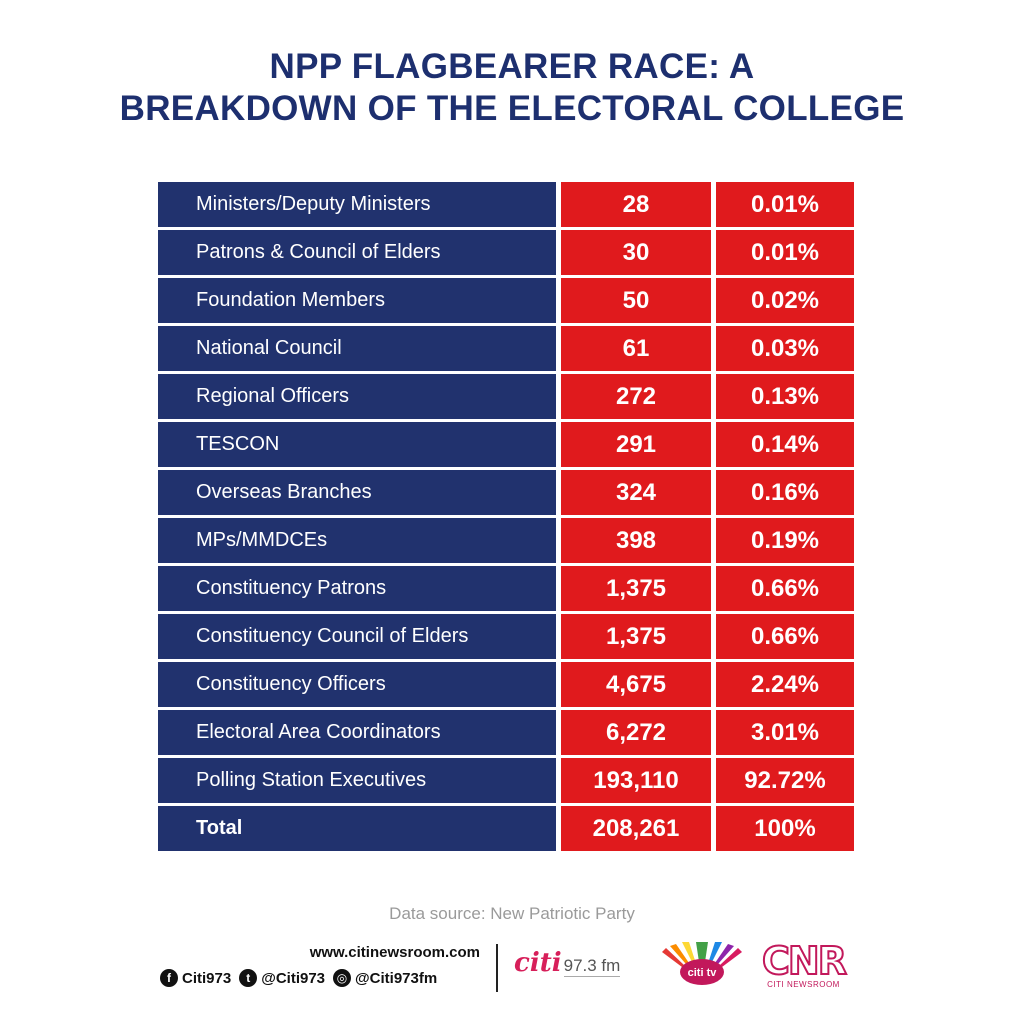 The height and width of the screenshot is (1024, 1024). I want to click on table-row: Constituency Council of Elders 1,375 0.66%, so click(506, 636).